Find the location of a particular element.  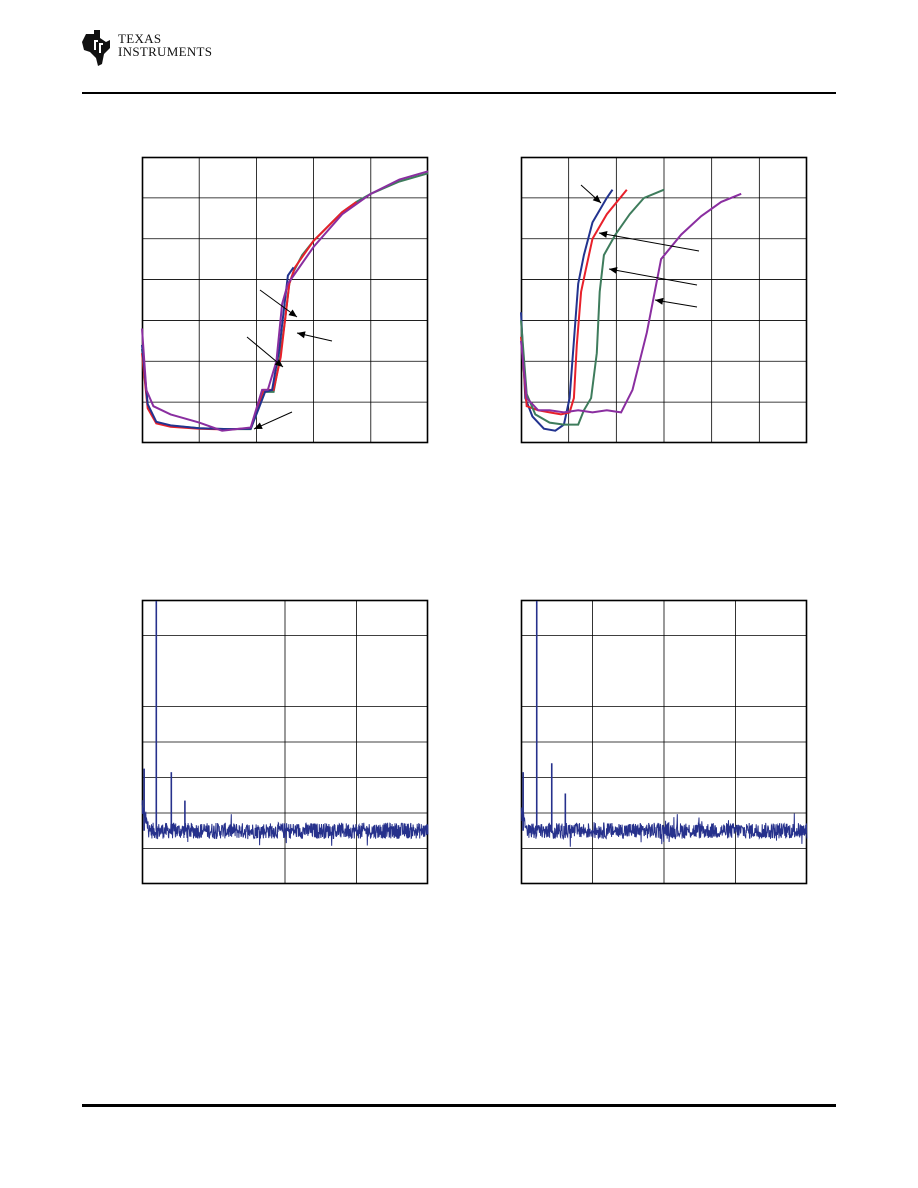

brand-wordmark: TEXAS INSTRUMENTS is located at coordinates (165, 45).